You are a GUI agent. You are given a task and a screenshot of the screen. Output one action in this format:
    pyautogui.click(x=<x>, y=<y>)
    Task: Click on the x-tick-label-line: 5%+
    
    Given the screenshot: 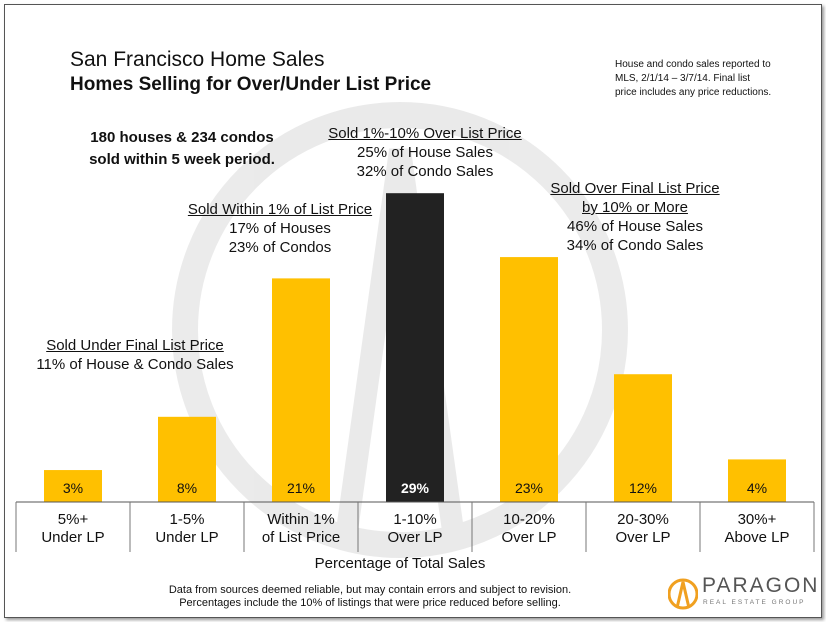 What is the action you would take?
    pyautogui.click(x=73, y=519)
    